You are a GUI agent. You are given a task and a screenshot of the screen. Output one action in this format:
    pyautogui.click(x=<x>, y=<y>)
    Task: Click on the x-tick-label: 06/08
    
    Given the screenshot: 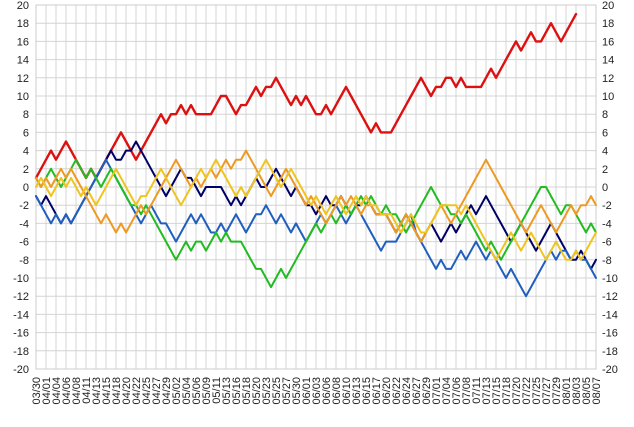 What is the action you would take?
    pyautogui.click(x=337, y=391)
    